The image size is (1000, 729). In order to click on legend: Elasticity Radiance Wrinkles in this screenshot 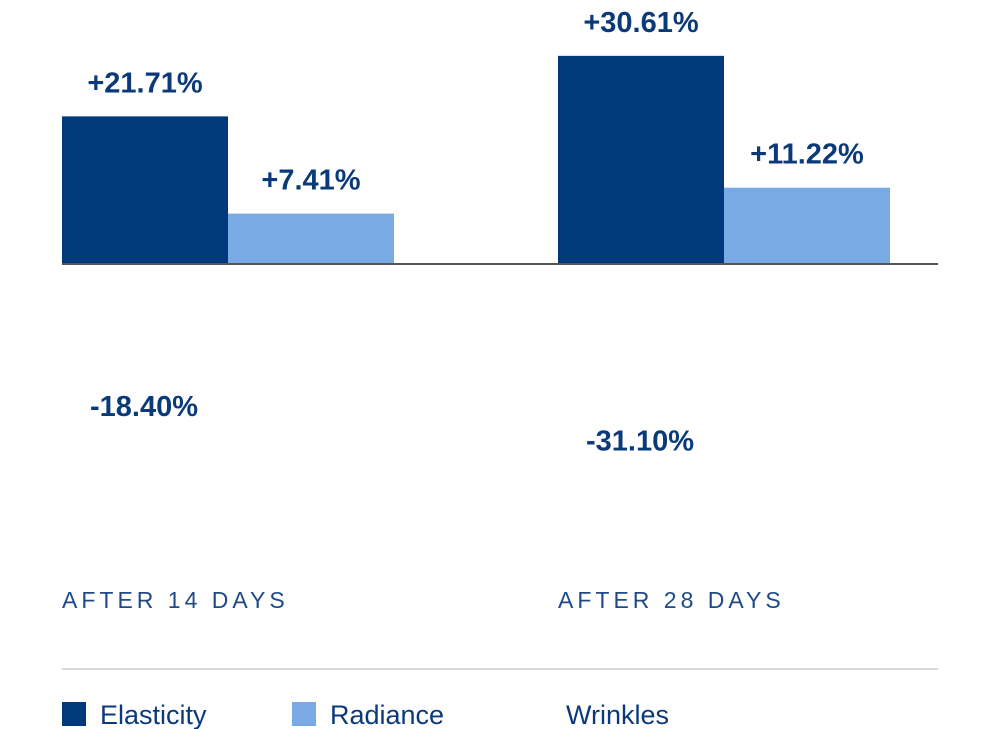, I will do `click(365, 714)`.